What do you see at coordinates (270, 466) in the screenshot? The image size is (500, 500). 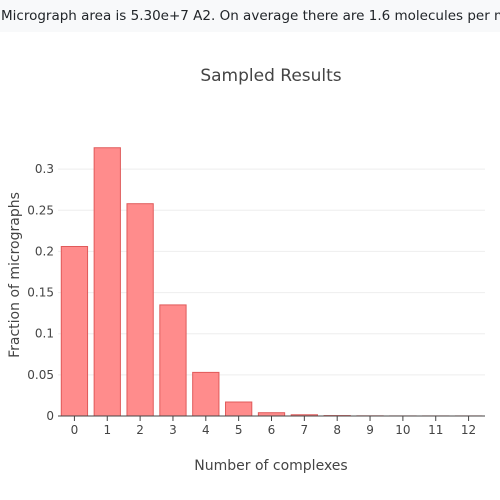 I see `x-axis-title: Number of complexes` at bounding box center [270, 466].